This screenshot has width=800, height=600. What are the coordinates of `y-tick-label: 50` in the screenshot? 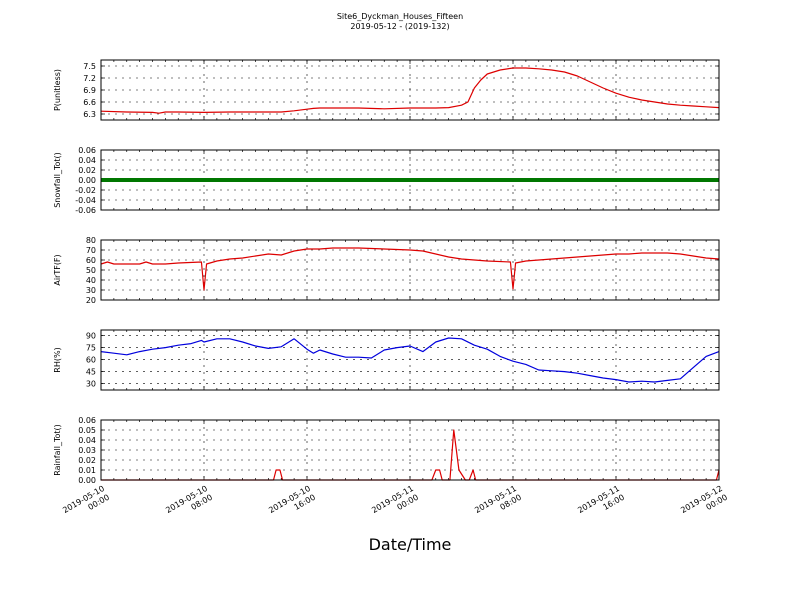 It's located at (91, 270).